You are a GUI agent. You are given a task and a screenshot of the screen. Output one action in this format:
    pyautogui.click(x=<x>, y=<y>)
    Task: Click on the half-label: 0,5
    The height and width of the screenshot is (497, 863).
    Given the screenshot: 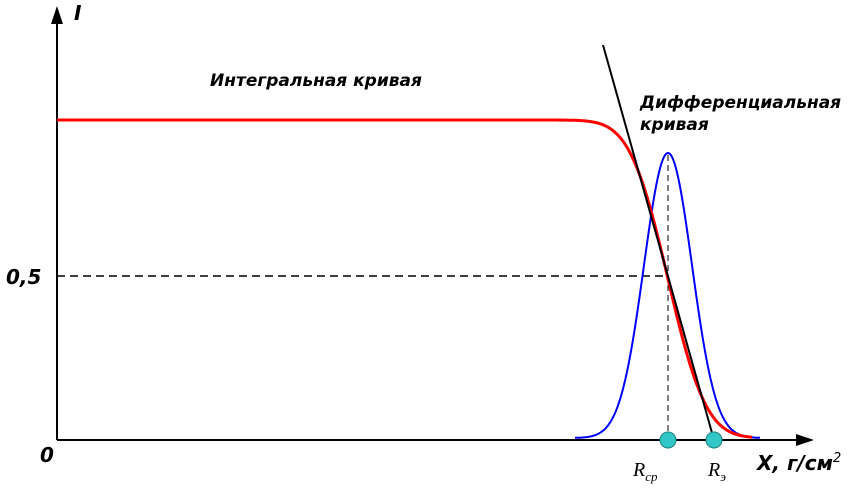 What is the action you would take?
    pyautogui.click(x=23, y=277)
    